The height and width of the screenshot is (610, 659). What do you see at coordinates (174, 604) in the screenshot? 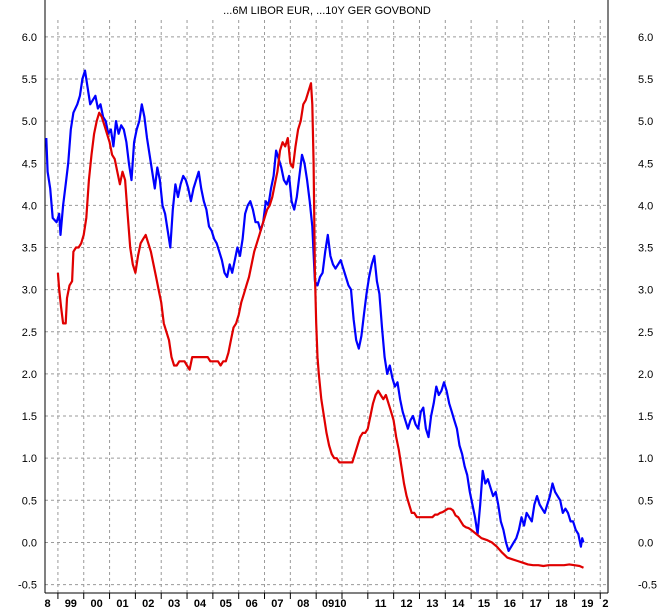
I see `x-tick-label: 03` at bounding box center [174, 604].